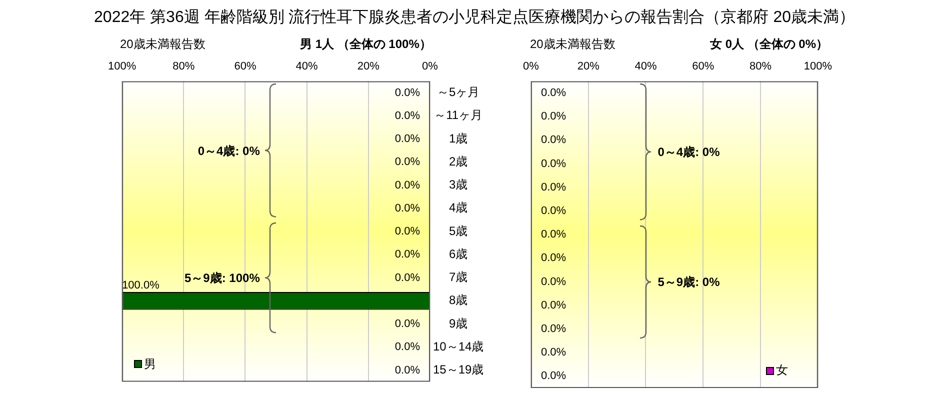 This screenshot has width=949, height=417. Describe the element at coordinates (458, 323) in the screenshot. I see `y-tick-label: 9歳` at that location.